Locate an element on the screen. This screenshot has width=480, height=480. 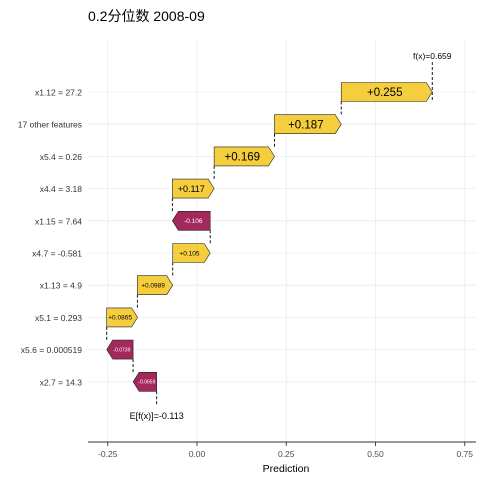
bar-value-label: +0.169 is located at coordinates (243, 158).